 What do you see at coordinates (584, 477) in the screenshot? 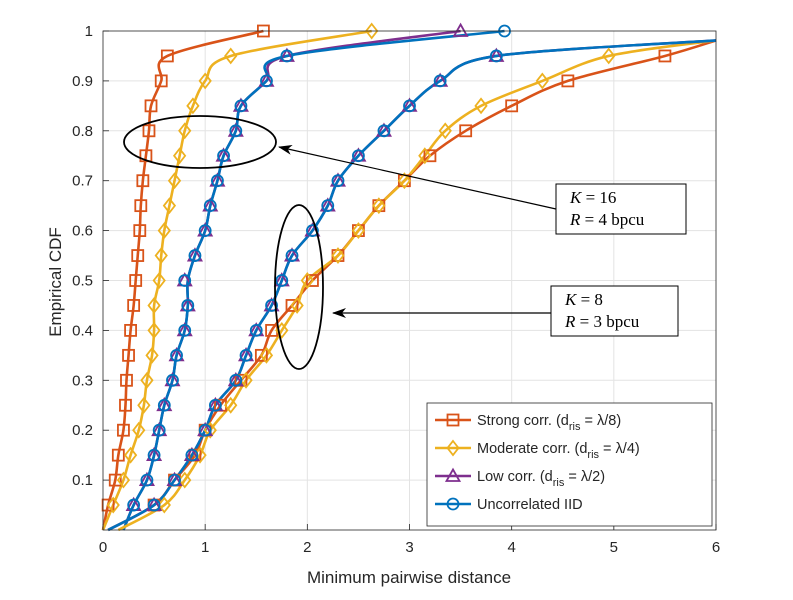
I see `legend-label-suffix: = λ/2)` at bounding box center [584, 477].